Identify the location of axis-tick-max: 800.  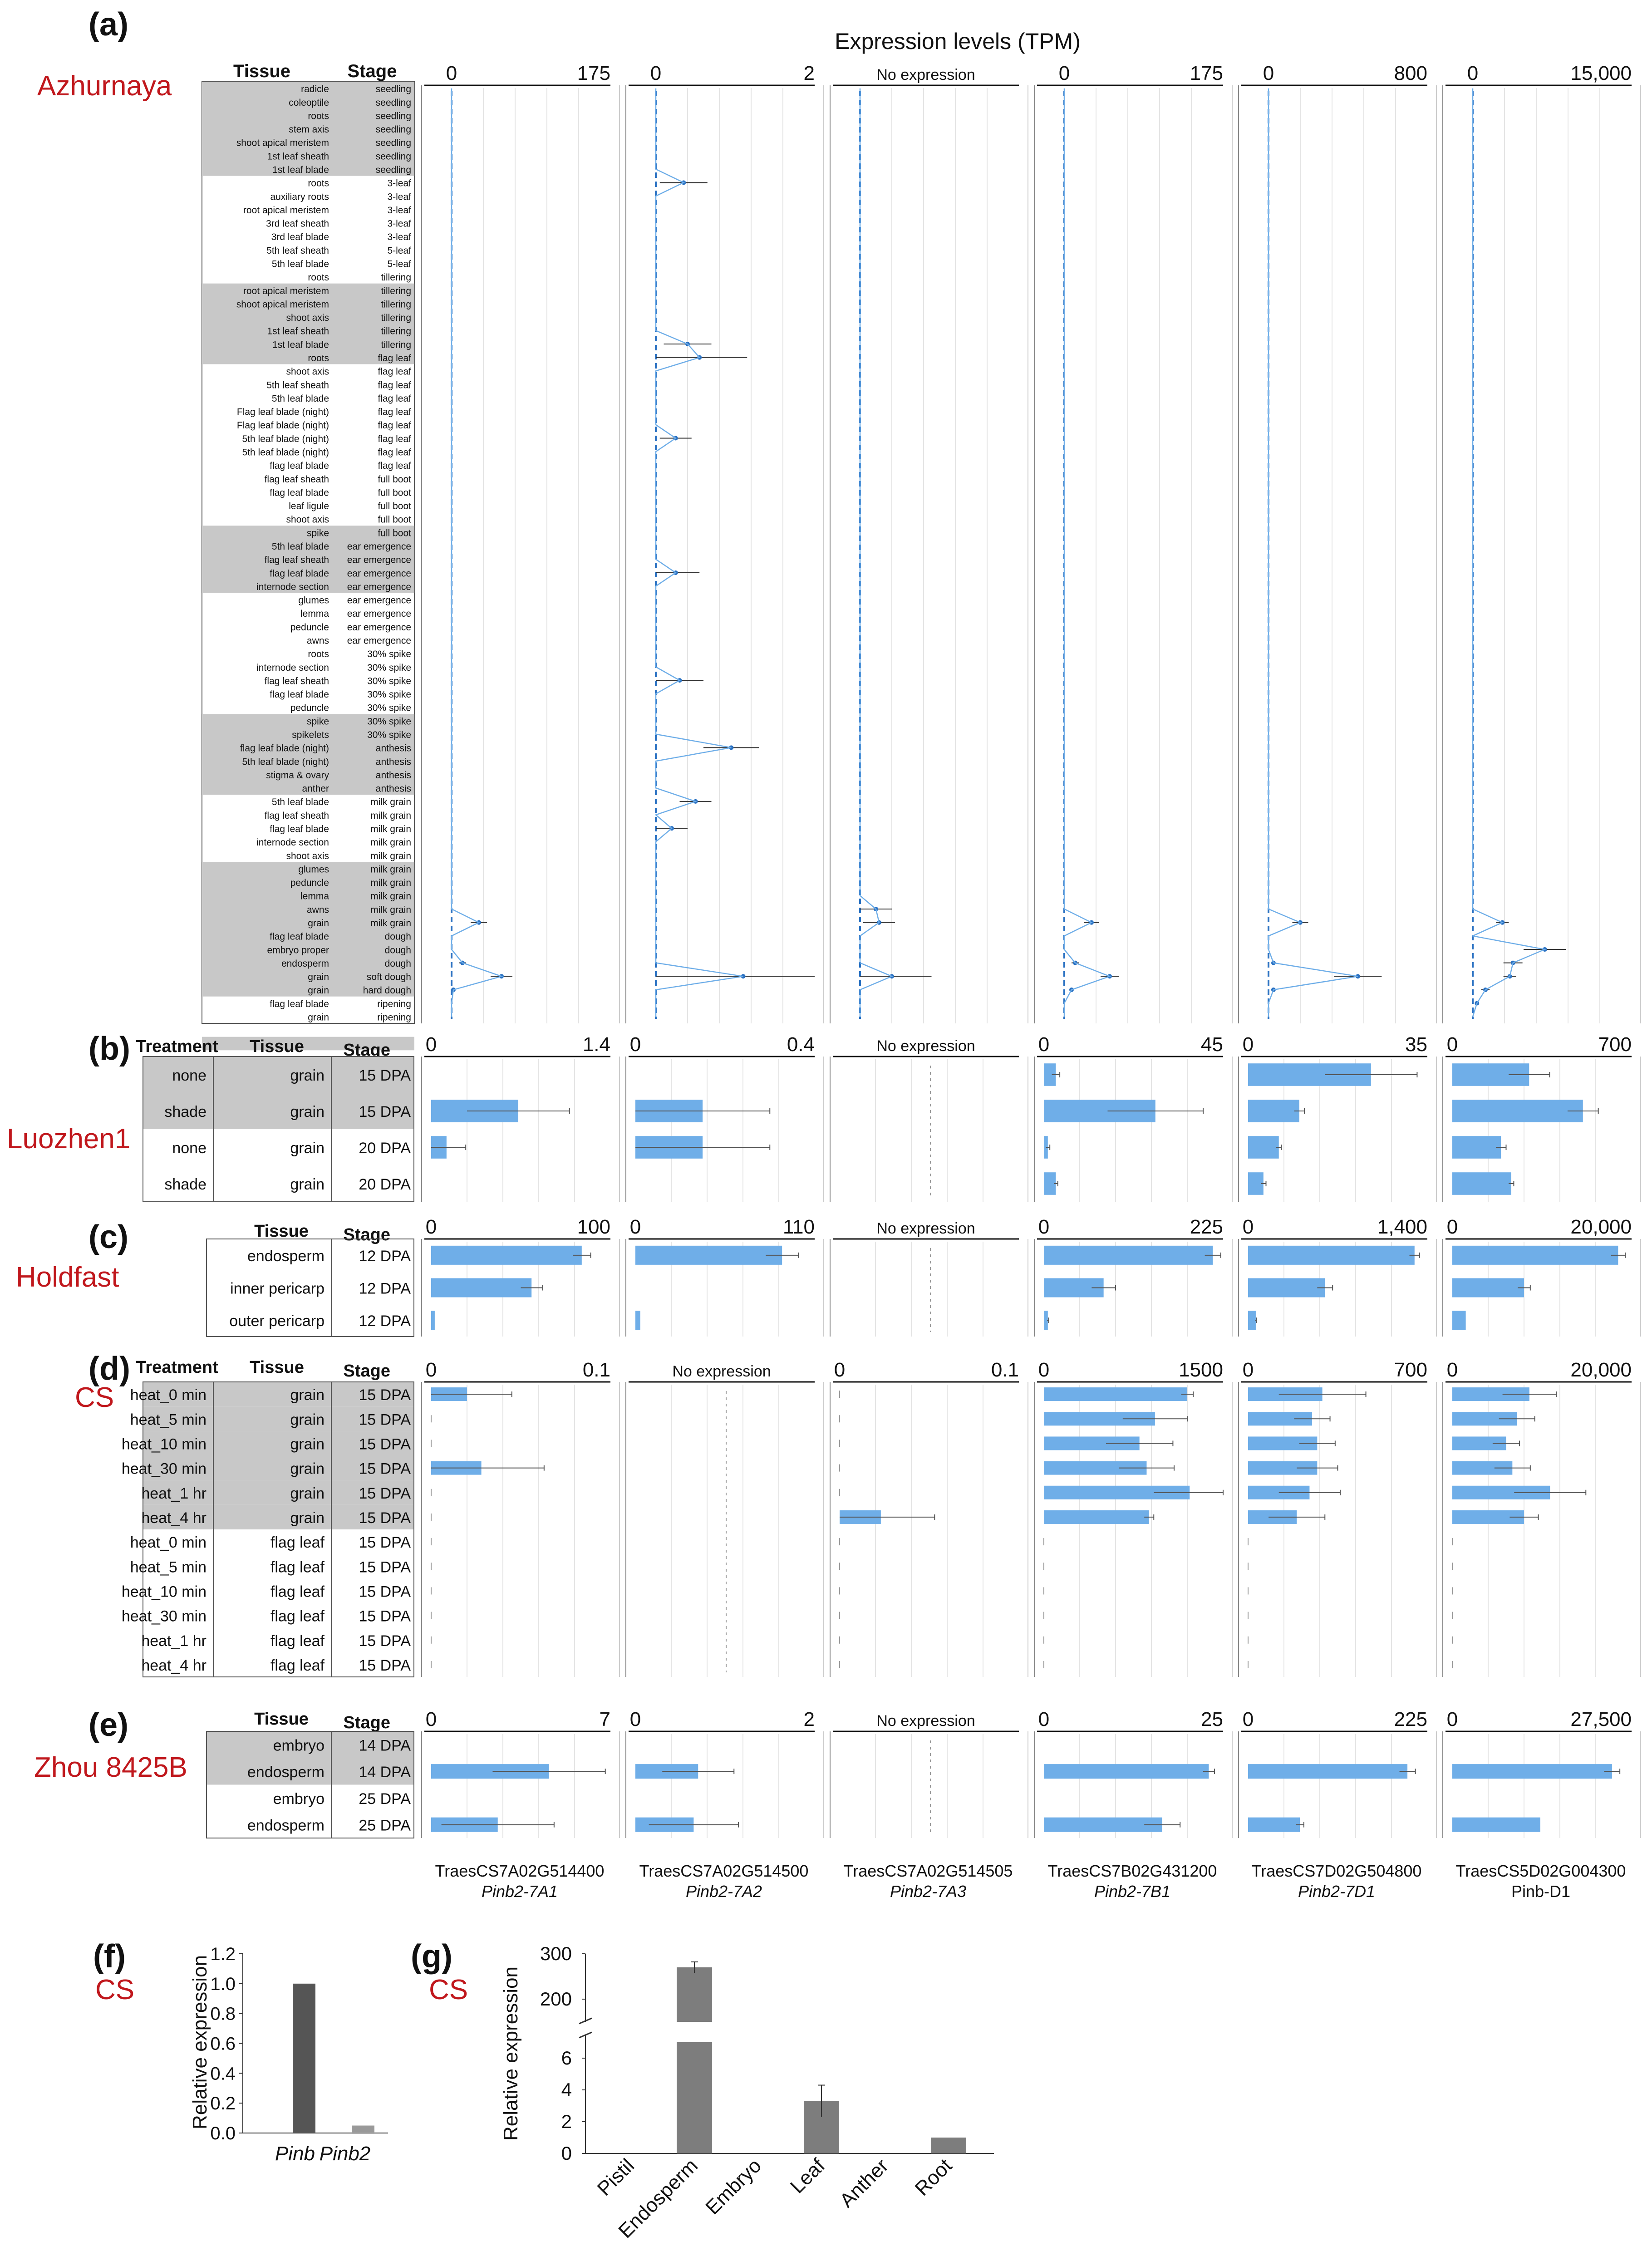
(1410, 73).